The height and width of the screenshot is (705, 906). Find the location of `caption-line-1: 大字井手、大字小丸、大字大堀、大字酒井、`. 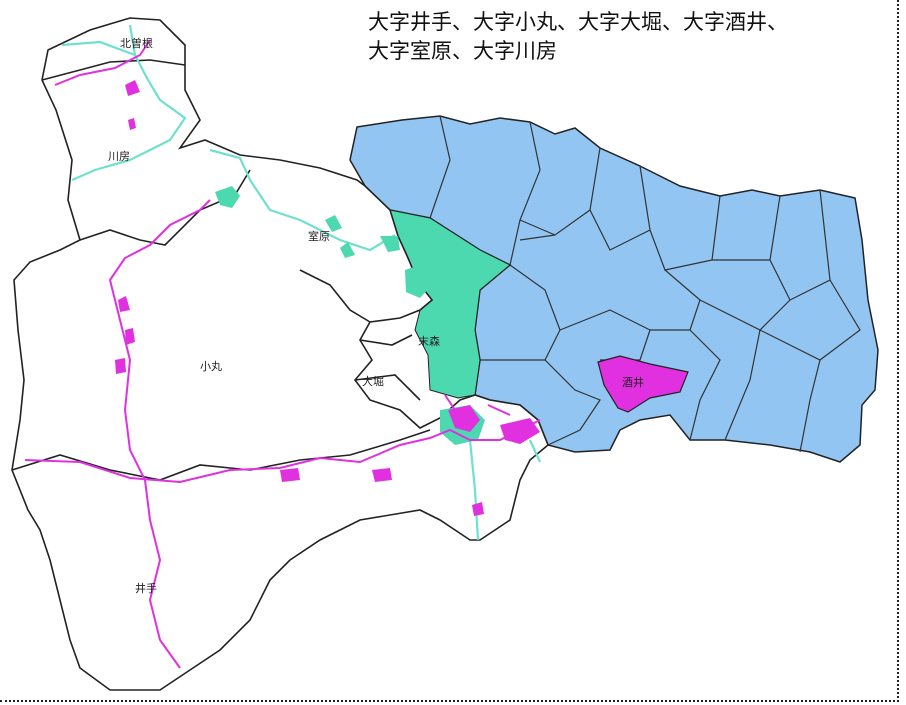

caption-line-1: 大字井手、大字小丸、大字大堀、大字酒井、 is located at coordinates (578, 22).